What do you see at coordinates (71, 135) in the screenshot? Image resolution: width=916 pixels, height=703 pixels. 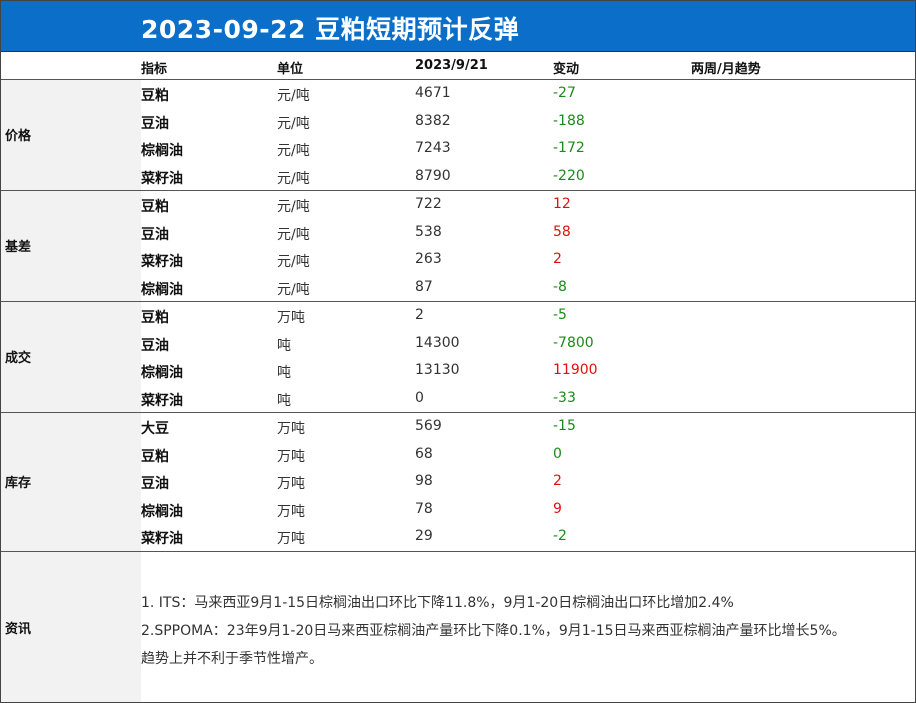 I see `section-label-box: 价格` at bounding box center [71, 135].